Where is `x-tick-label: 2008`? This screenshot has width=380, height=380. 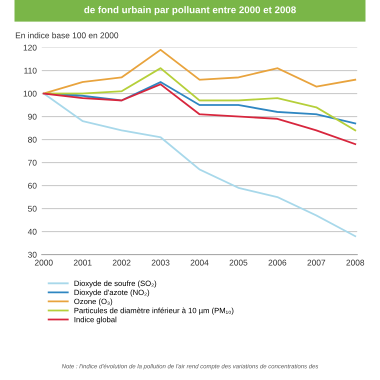
x-tick-label: 2008 is located at coordinates (355, 263).